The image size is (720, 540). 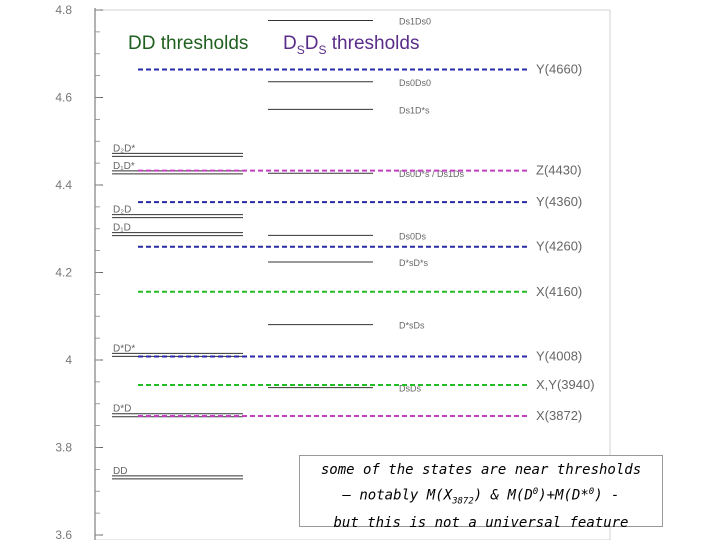 I want to click on y-tick-label: 4.6, so click(x=63, y=98).